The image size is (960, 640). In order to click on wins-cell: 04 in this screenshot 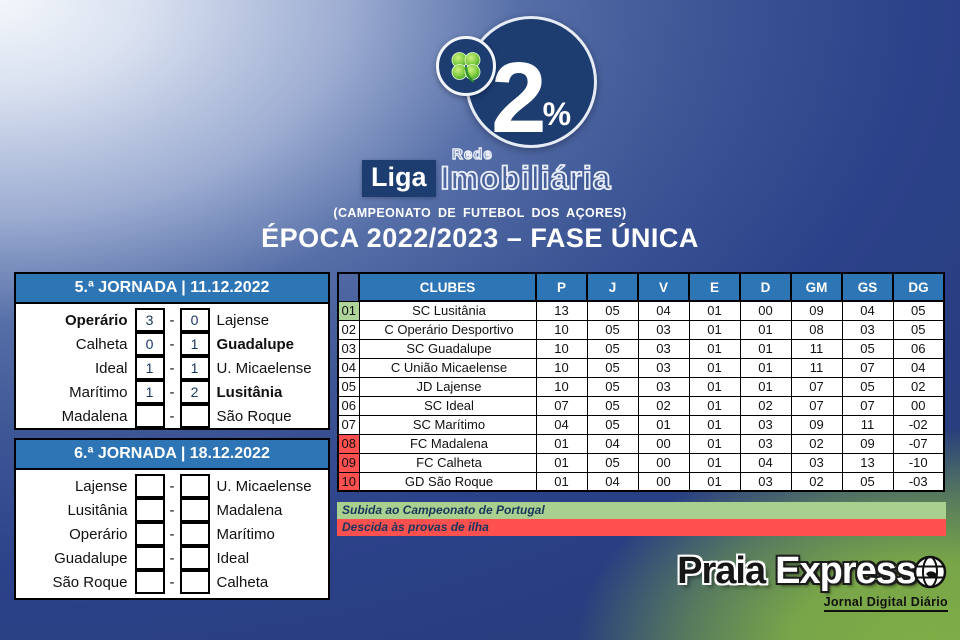, I will do `click(663, 310)`.